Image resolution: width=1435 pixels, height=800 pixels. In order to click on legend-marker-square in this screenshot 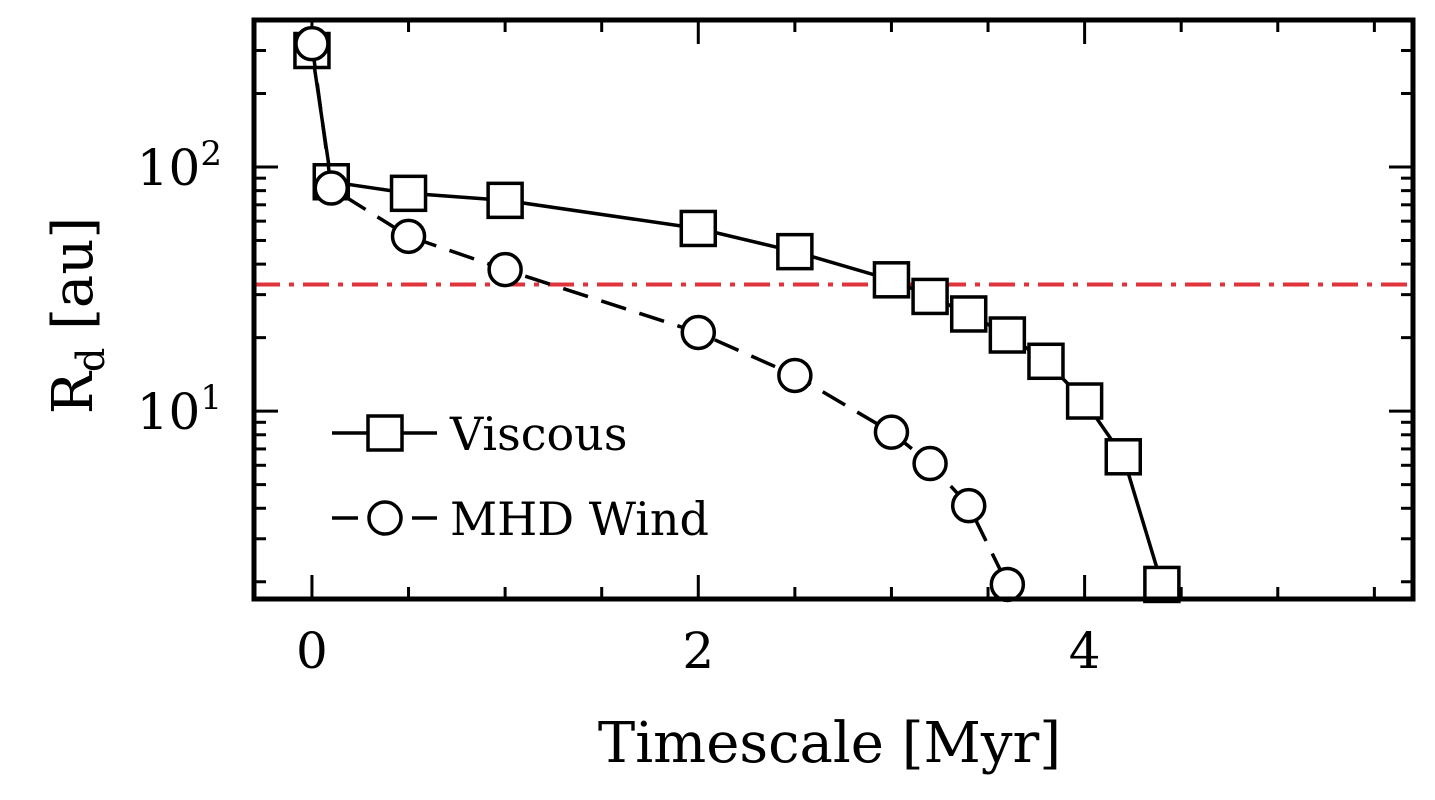, I will do `click(385, 433)`.